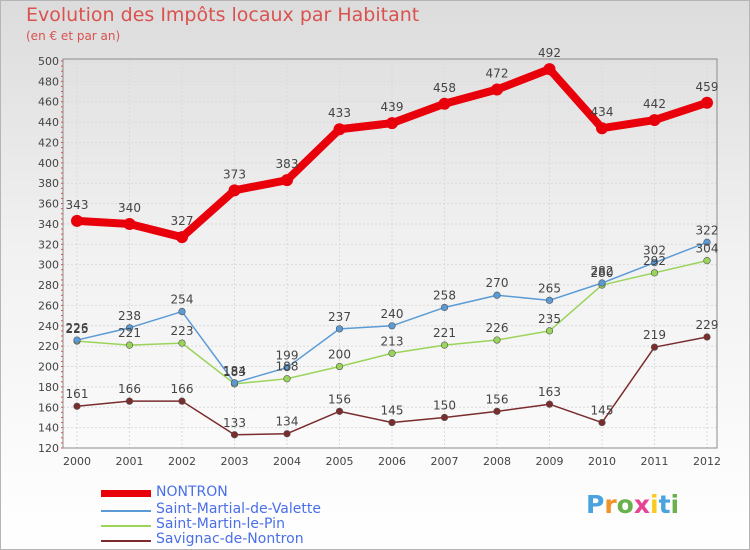  Describe the element at coordinates (48, 326) in the screenshot. I see `y-tick-label-240: 240` at that location.